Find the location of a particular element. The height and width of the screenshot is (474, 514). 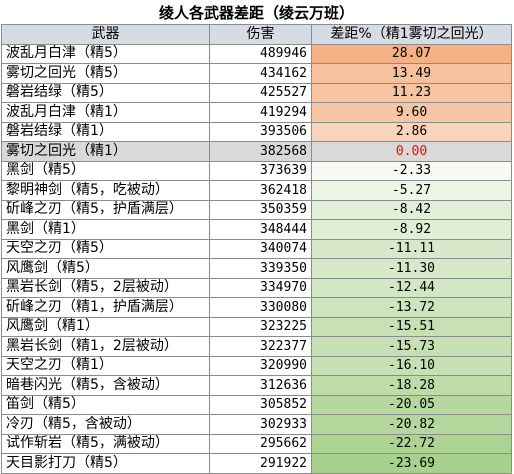

table-row: 磐岩结绿（精1） 393506 2.86 is located at coordinates (256, 131).